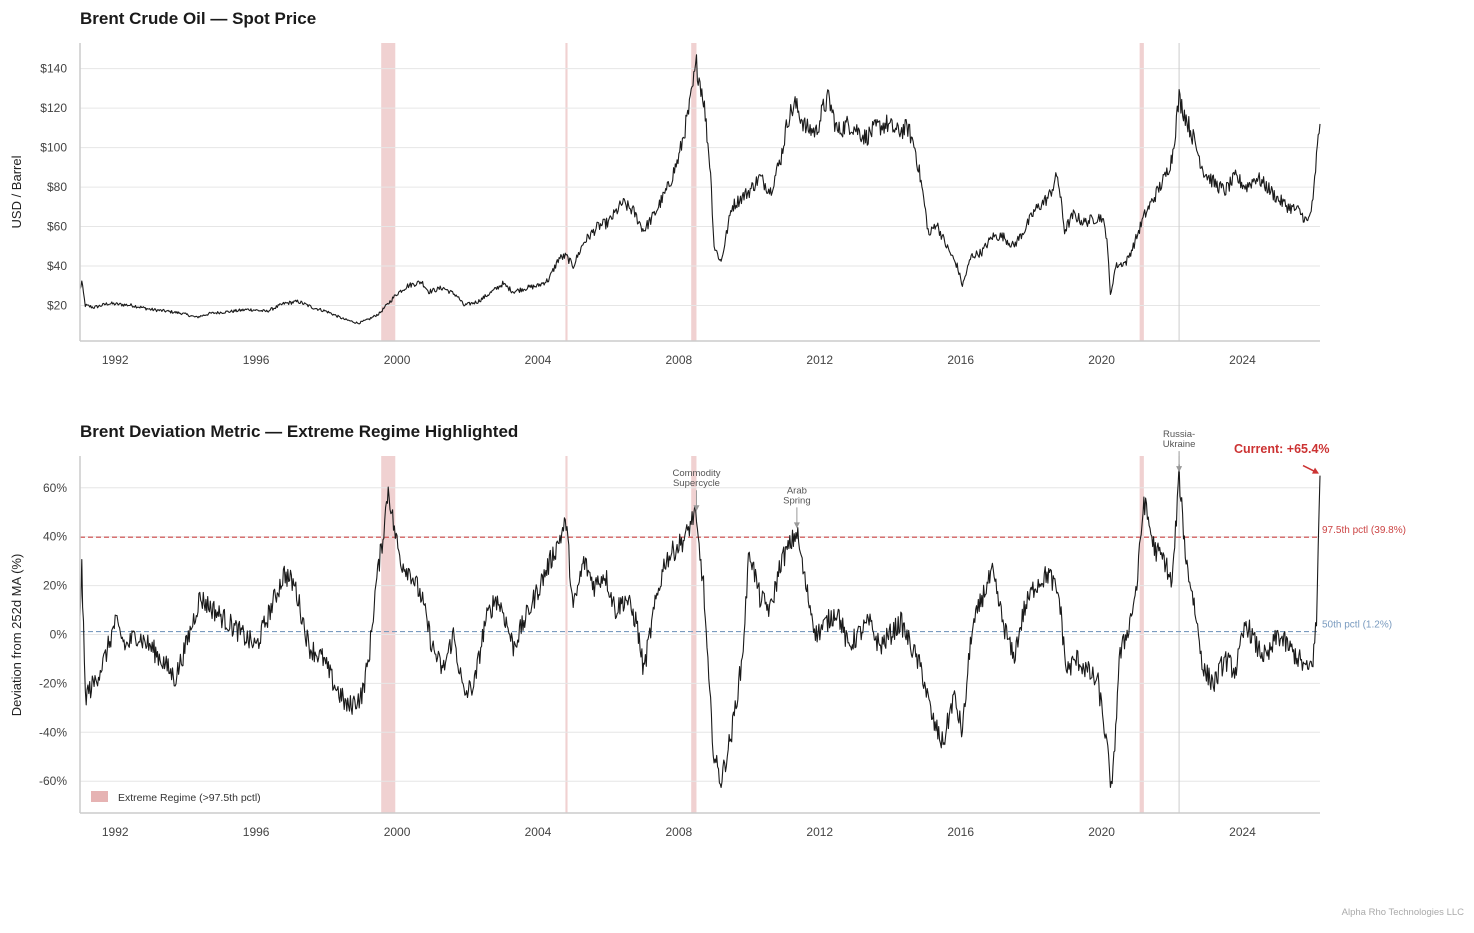 Image resolution: width=1474 pixels, height=933 pixels. Describe the element at coordinates (55, 586) in the screenshot. I see `y-tick-label: 20%` at that location.